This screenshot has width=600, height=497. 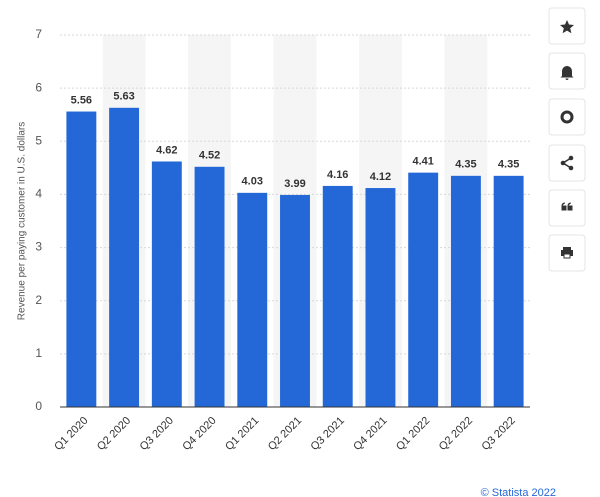 What do you see at coordinates (294, 184) in the screenshot?
I see `data-label: 3.99` at bounding box center [294, 184].